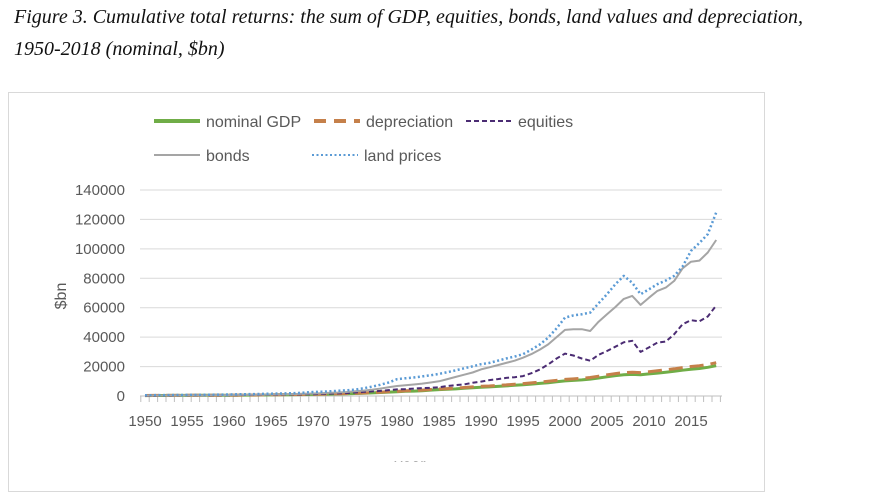 Image resolution: width=882 pixels, height=492 pixels. What do you see at coordinates (402, 156) in the screenshot?
I see `legend-label: land prices` at bounding box center [402, 156].